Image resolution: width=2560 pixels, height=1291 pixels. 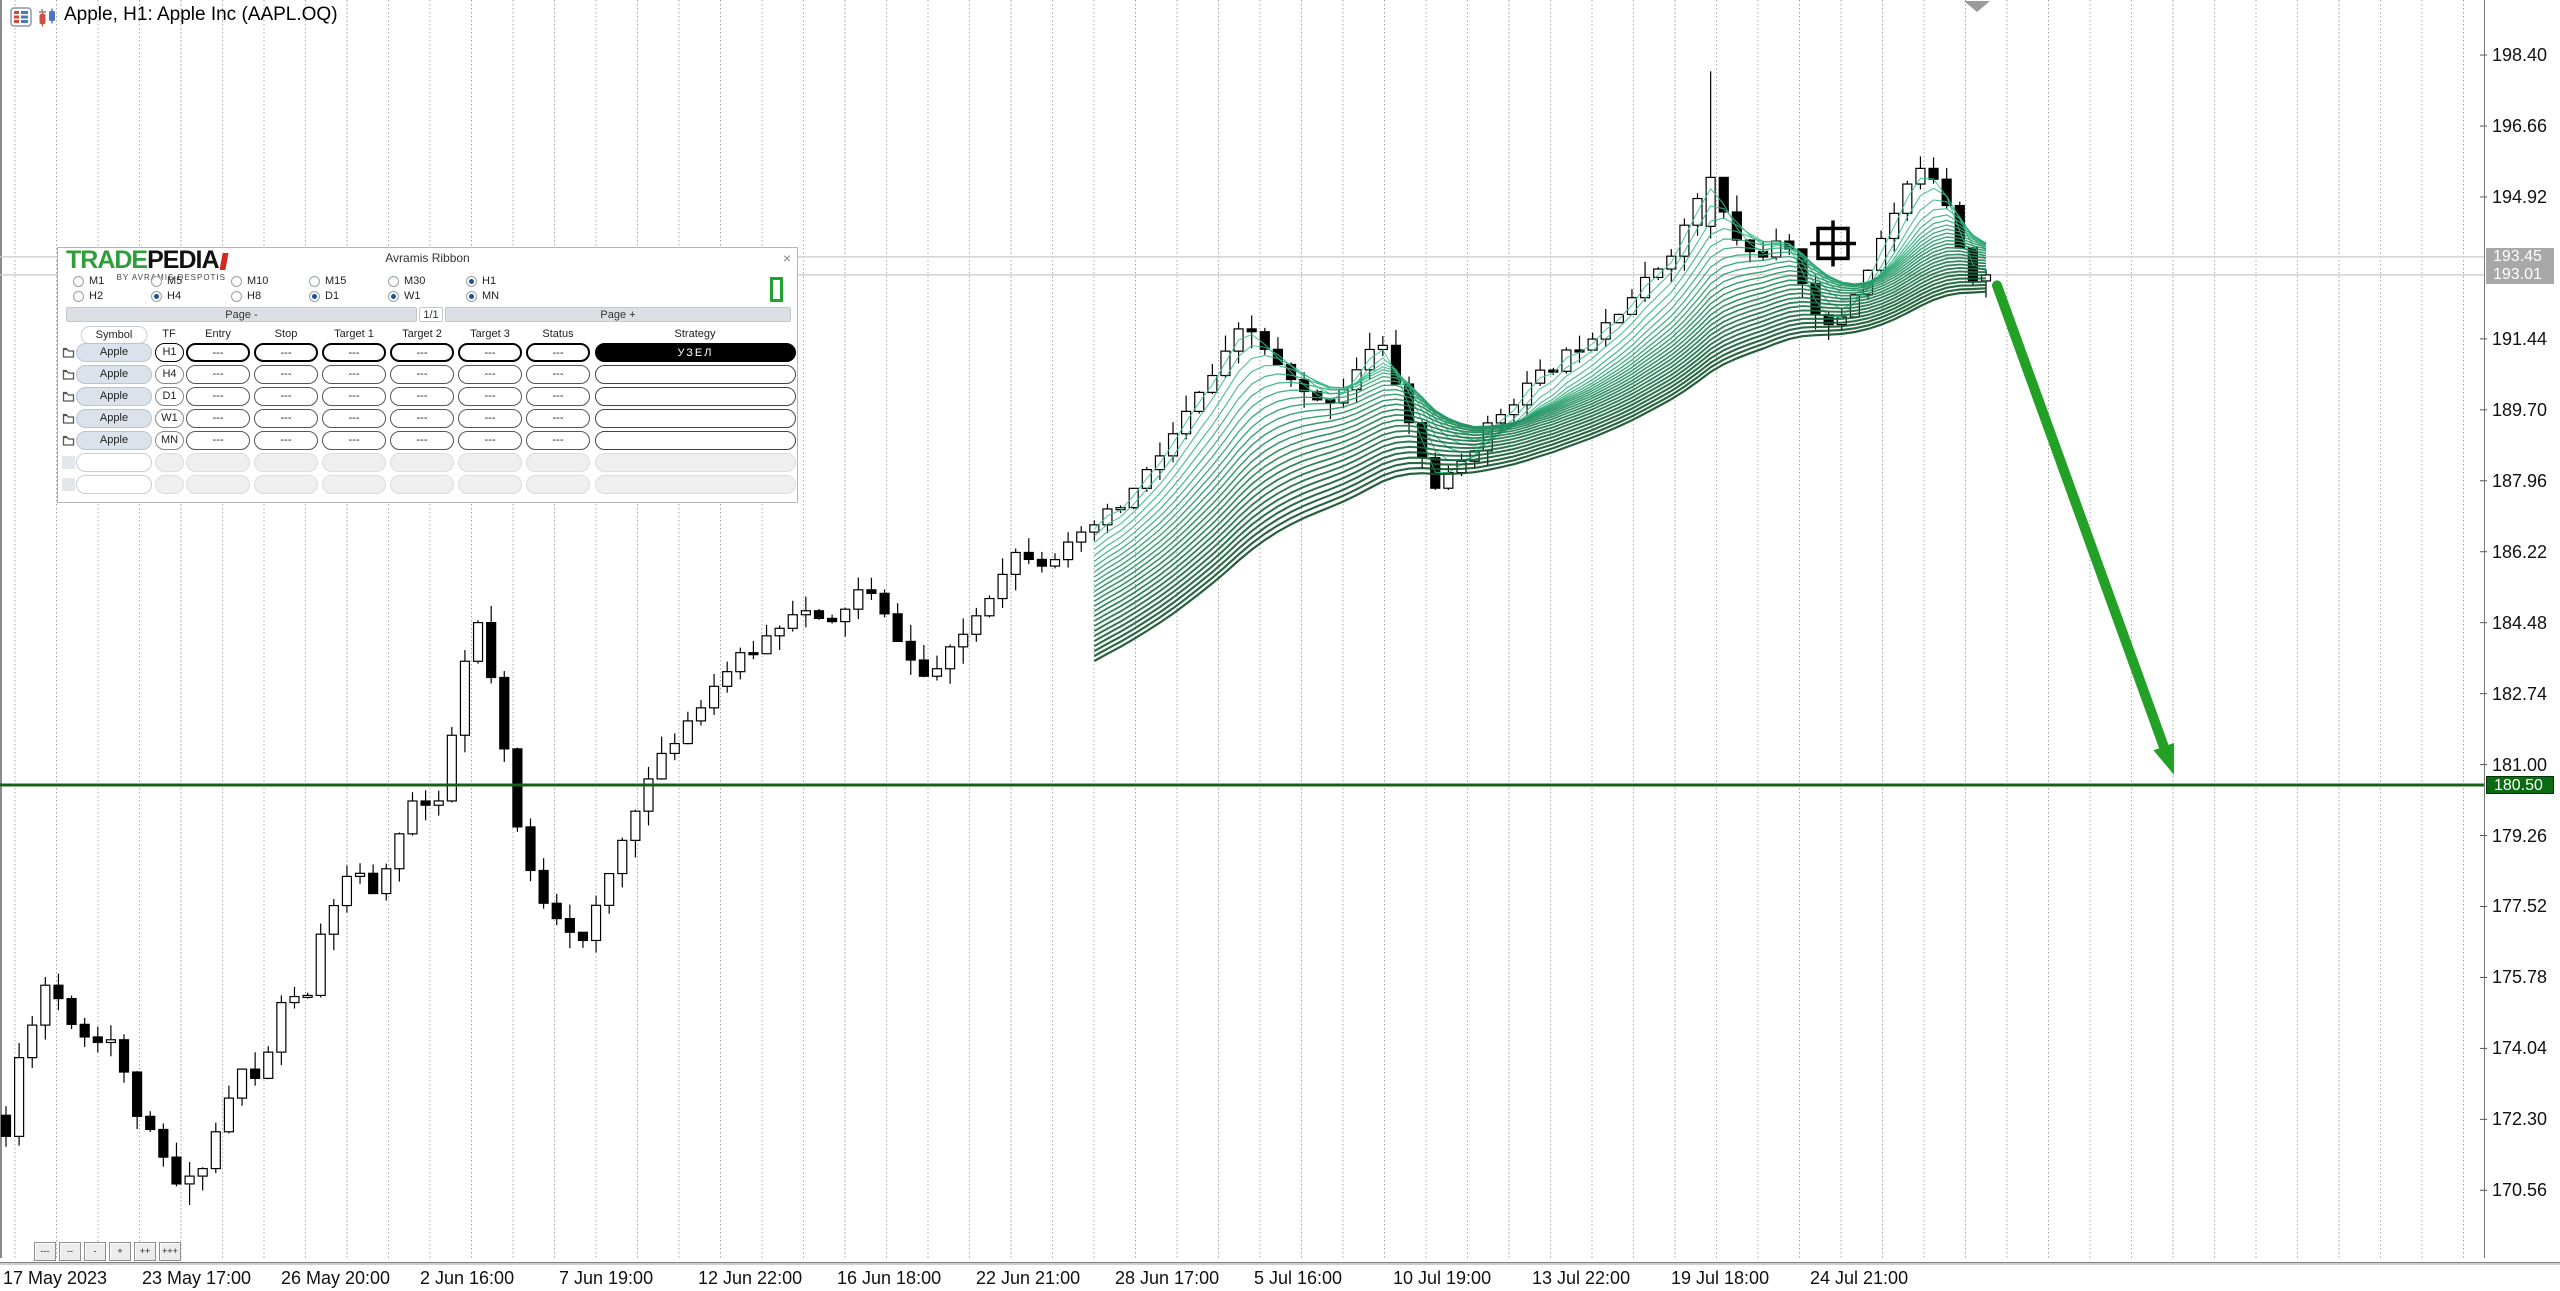 What do you see at coordinates (70, 1251) in the screenshot?
I see `chart-zoom-button: --` at bounding box center [70, 1251].